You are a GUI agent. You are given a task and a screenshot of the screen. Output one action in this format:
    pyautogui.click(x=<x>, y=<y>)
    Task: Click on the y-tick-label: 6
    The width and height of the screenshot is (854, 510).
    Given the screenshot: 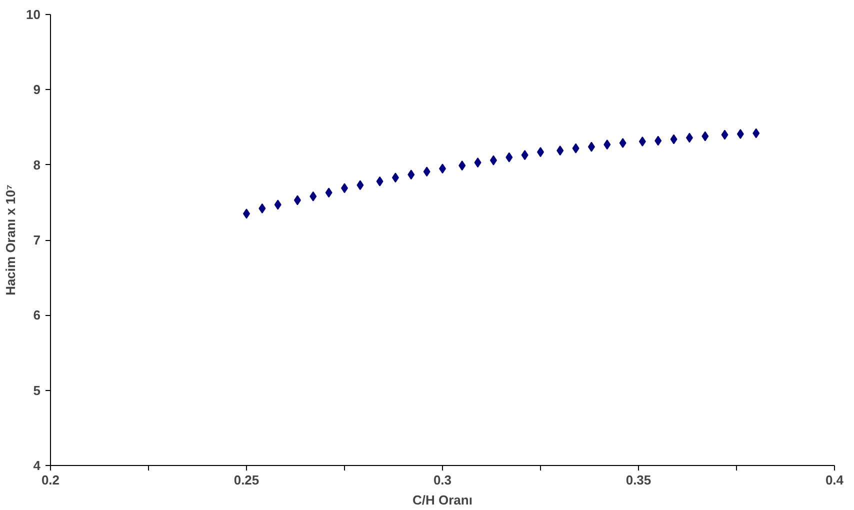 What is the action you would take?
    pyautogui.click(x=37, y=315)
    